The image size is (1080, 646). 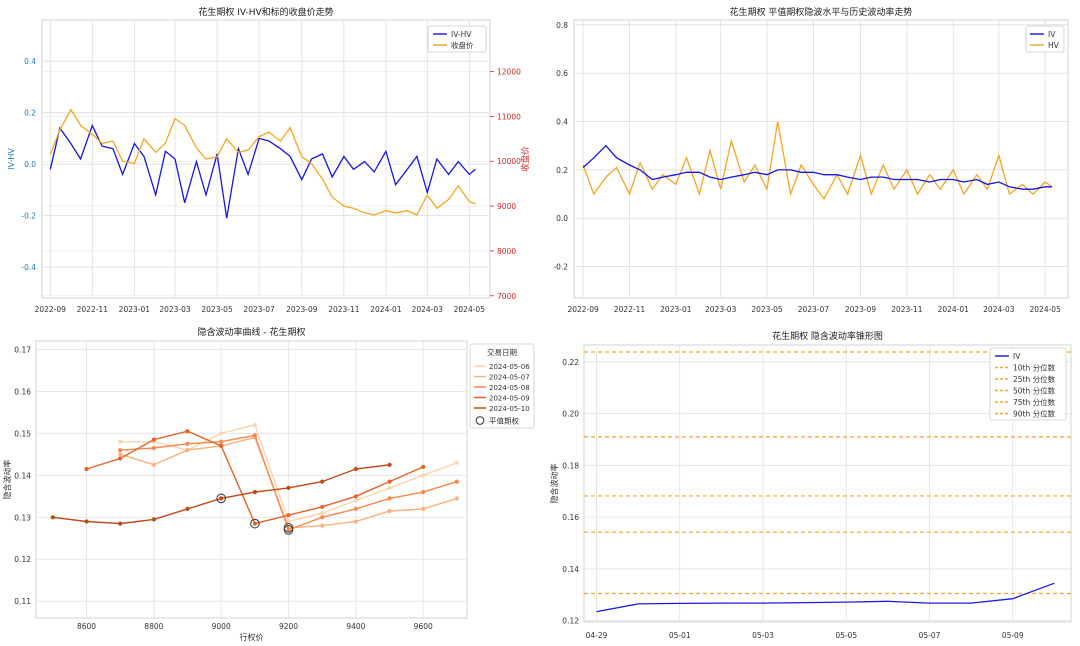 I want to click on y-left-axis-label: IV-HV, so click(x=11, y=159).